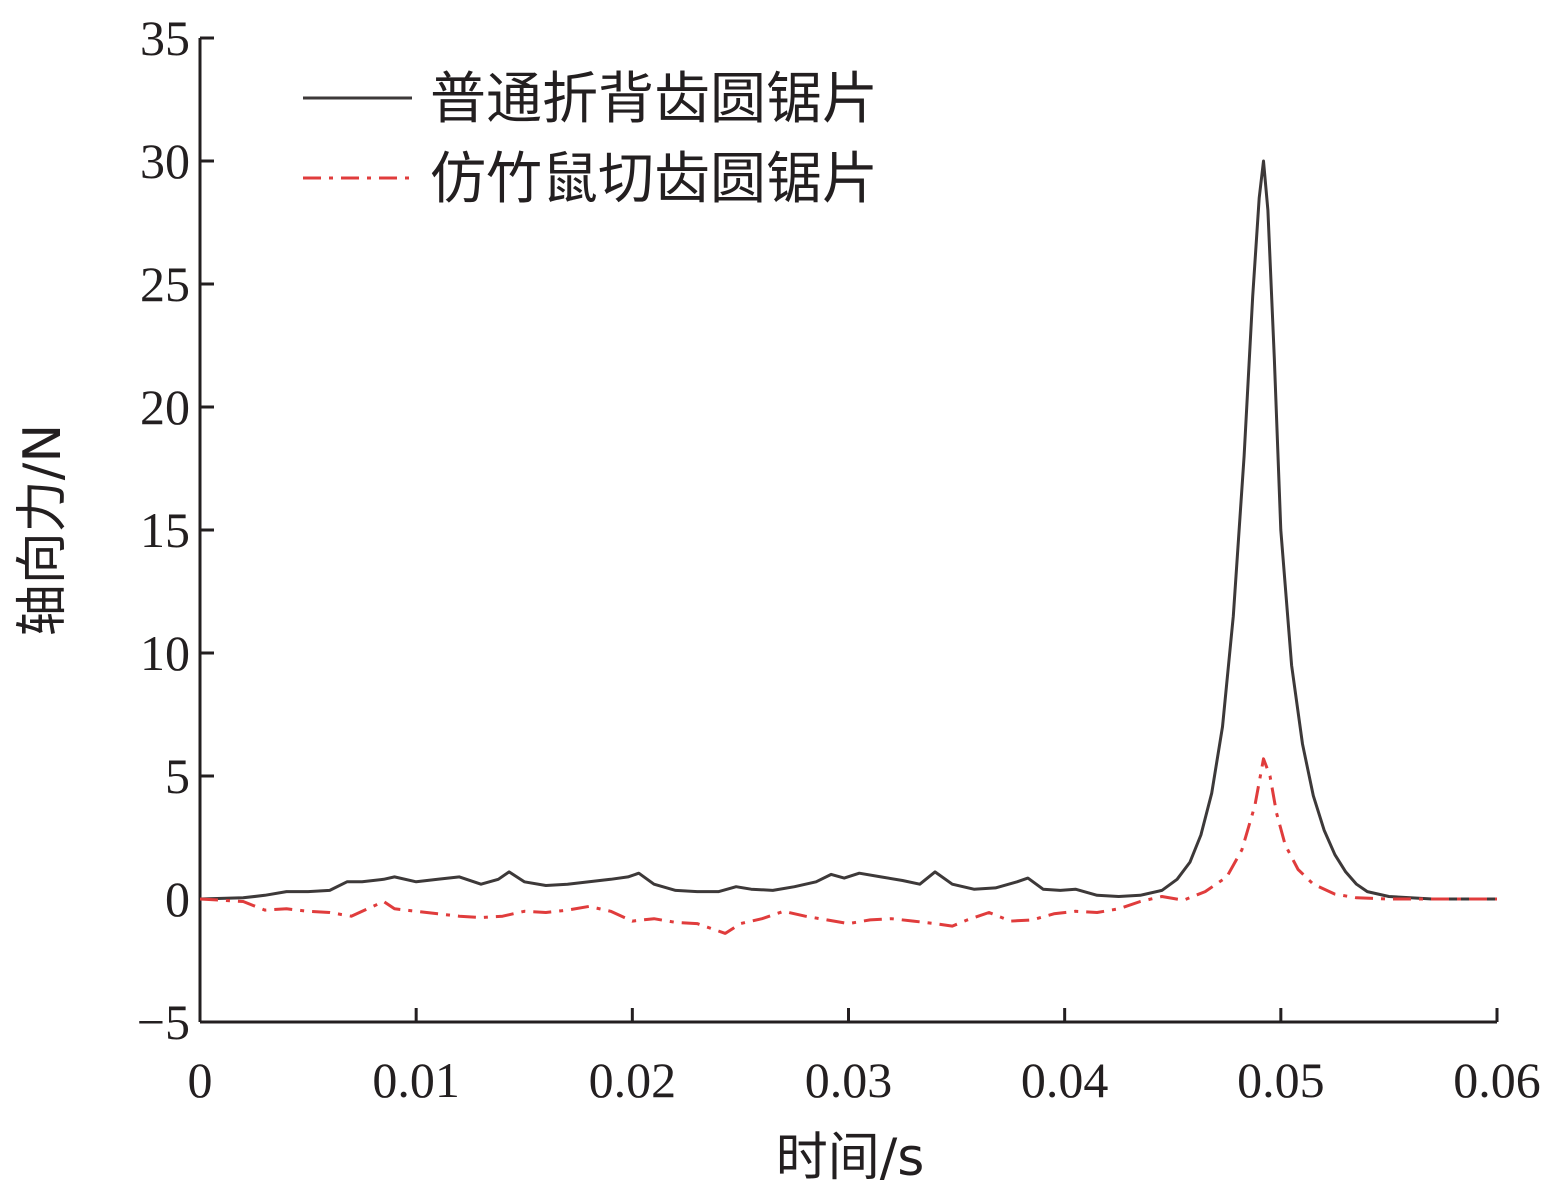 This screenshot has width=1560, height=1198. Describe the element at coordinates (633, 1080) in the screenshot. I see `x-tick-label: 0.02` at that location.